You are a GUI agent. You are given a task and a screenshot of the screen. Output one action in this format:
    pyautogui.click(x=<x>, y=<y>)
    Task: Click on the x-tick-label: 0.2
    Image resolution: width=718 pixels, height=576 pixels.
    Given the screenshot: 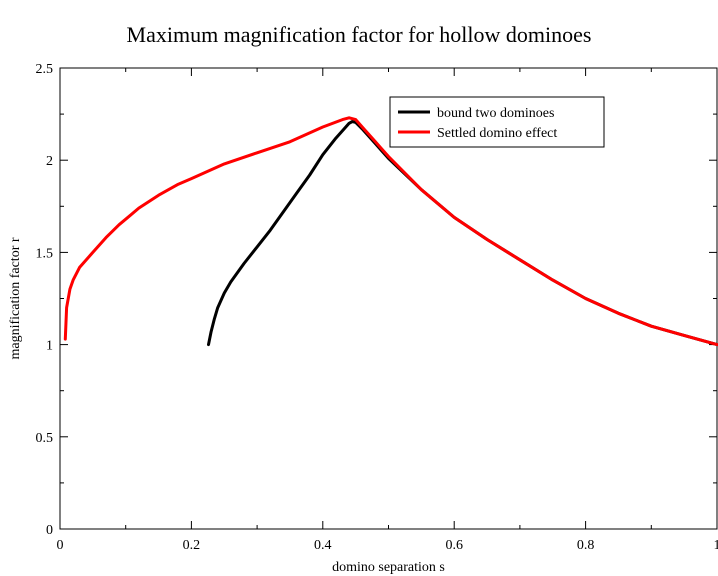 What is the action you would take?
    pyautogui.click(x=192, y=545)
    